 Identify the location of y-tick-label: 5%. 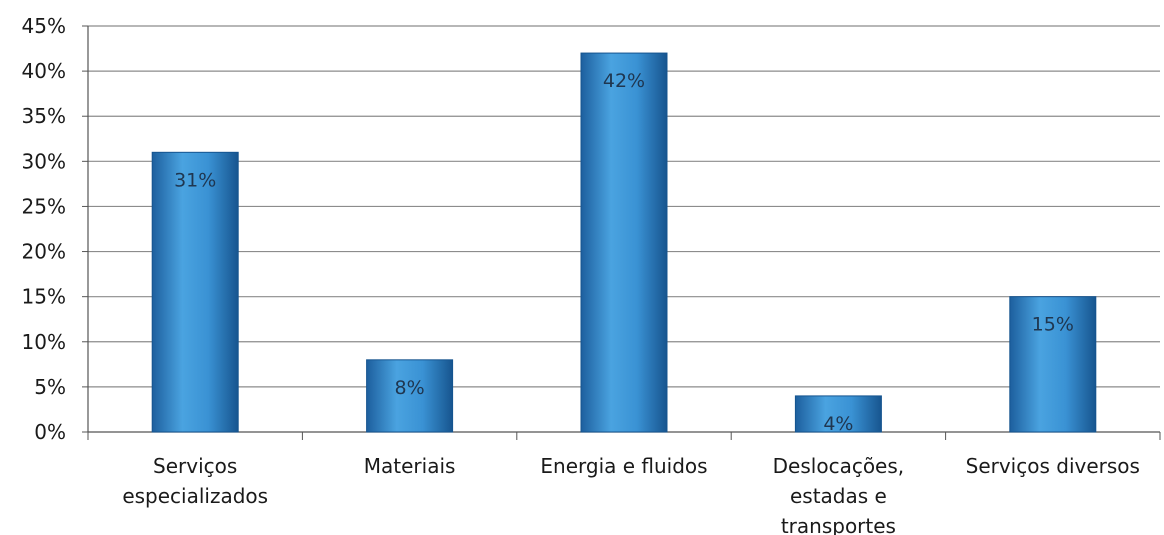
(50, 387).